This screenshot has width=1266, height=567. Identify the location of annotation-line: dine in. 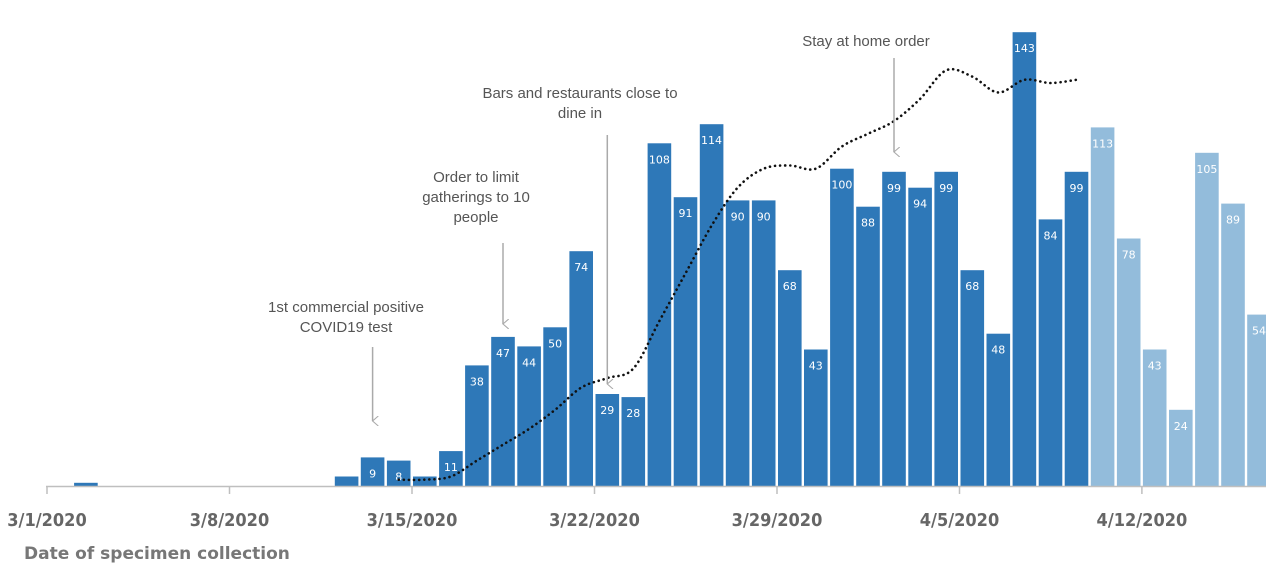
(580, 113).